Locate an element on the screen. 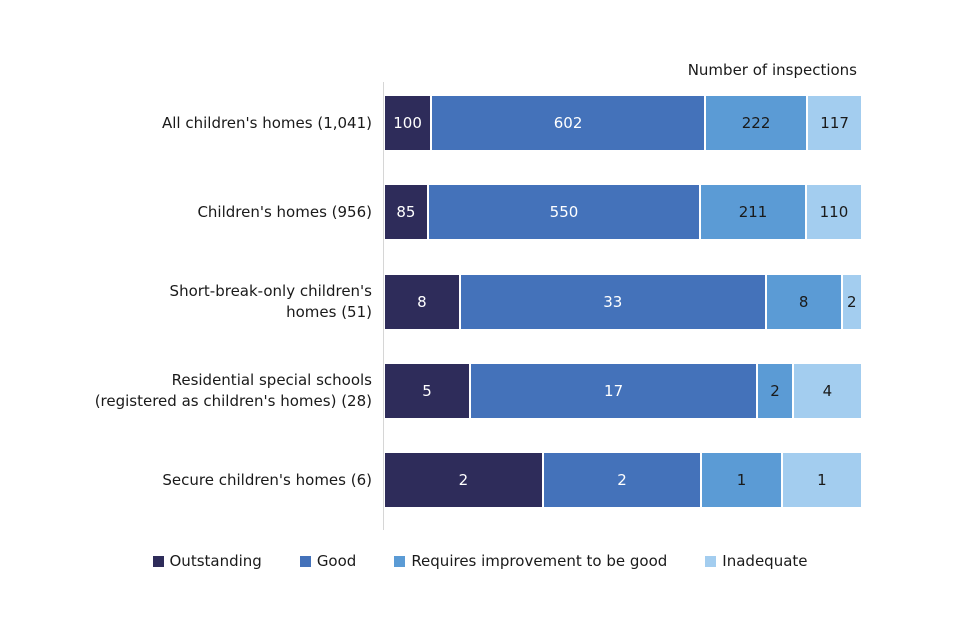 This screenshot has width=960, height=640. bar-value-label: 5 is located at coordinates (427, 391).